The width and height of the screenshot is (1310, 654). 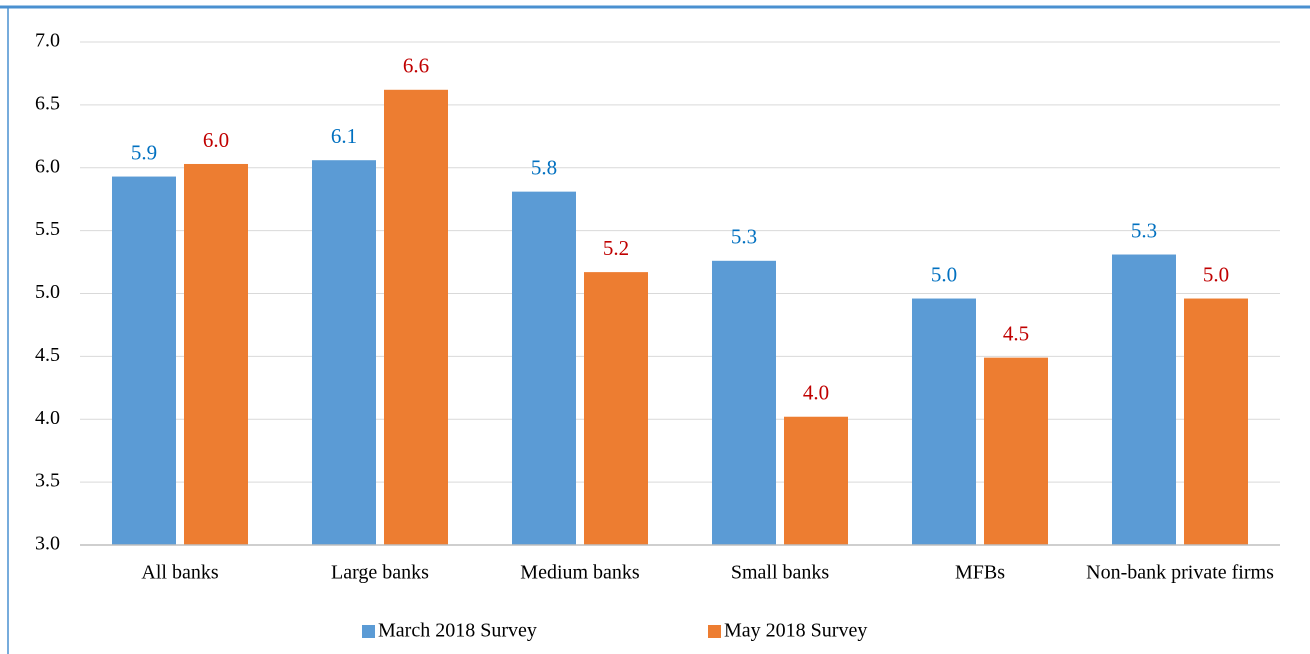 What do you see at coordinates (47, 166) in the screenshot?
I see `y-tick-label: 6.0` at bounding box center [47, 166].